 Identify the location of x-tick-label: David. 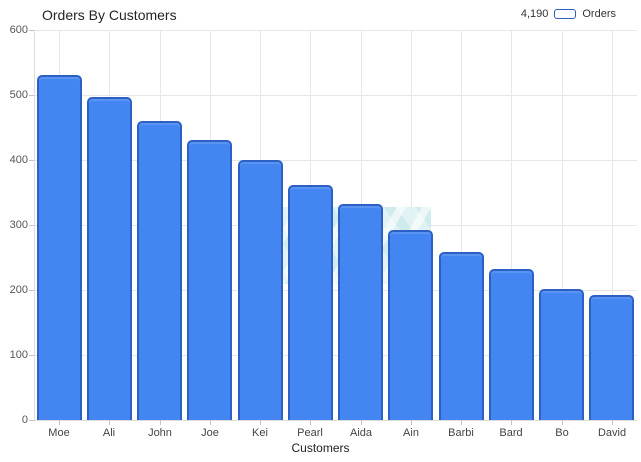
(612, 433).